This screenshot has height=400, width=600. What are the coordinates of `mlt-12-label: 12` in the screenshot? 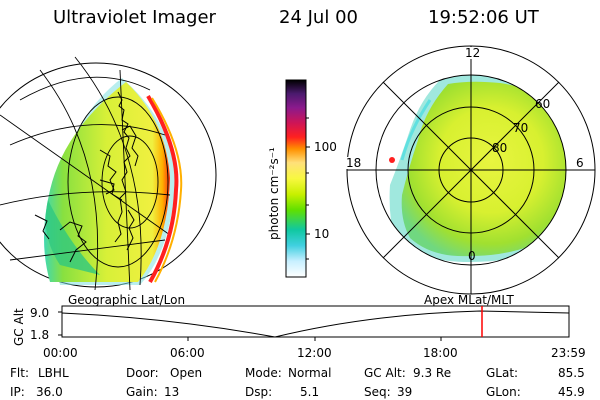 It's located at (473, 53).